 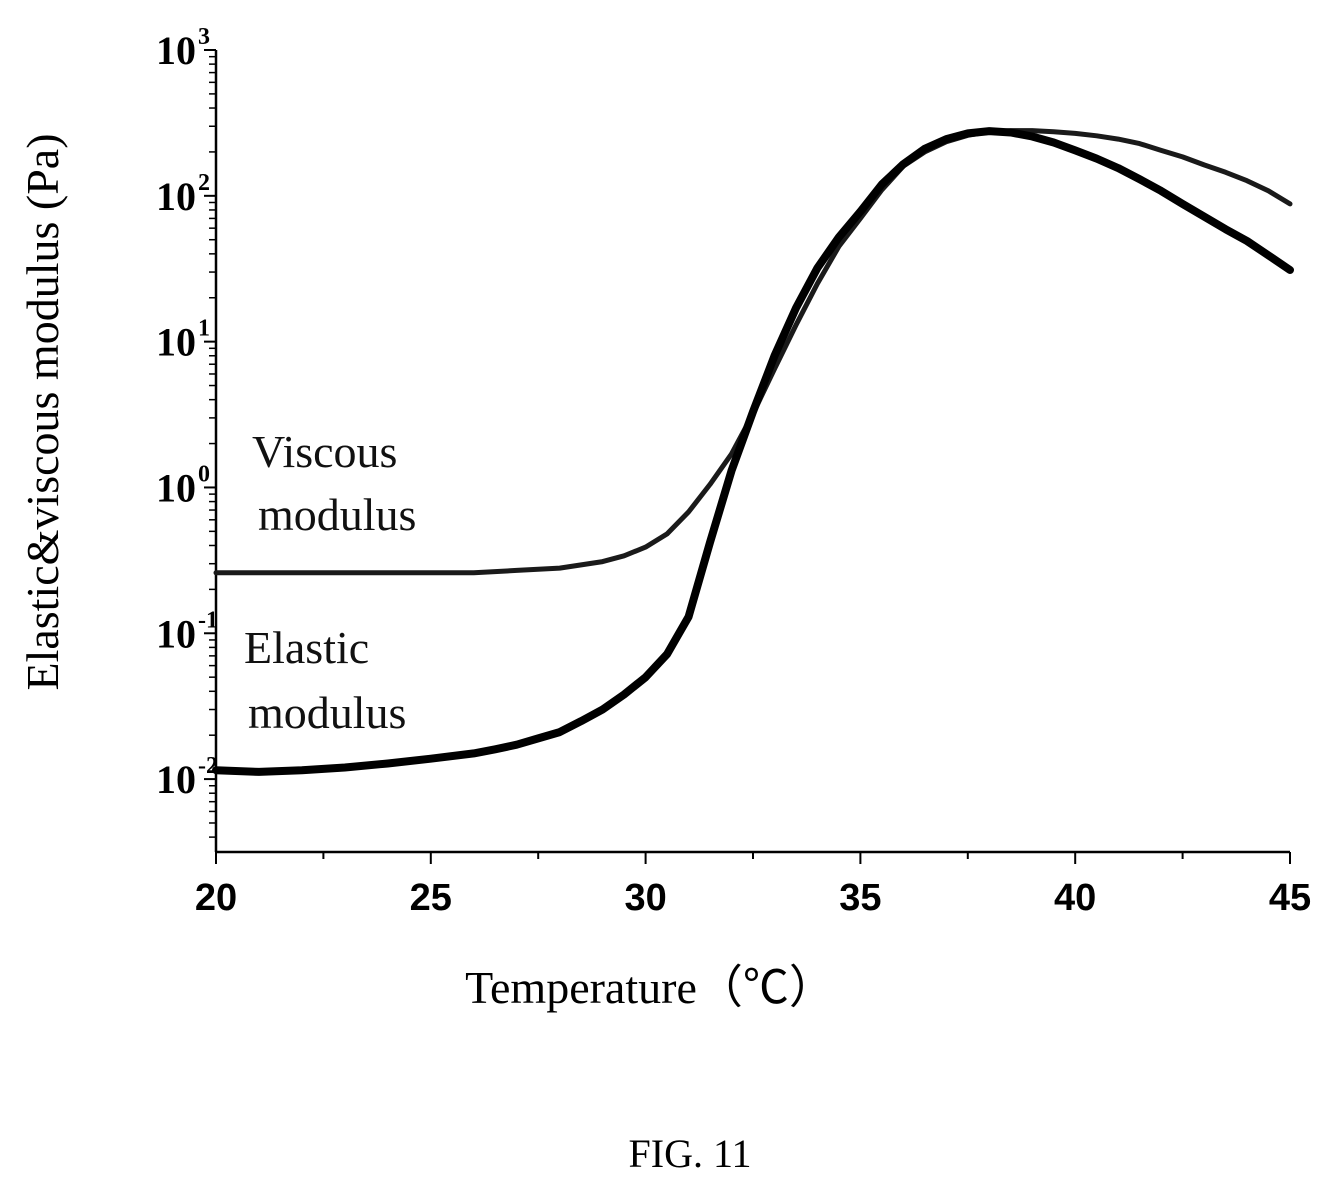 I want to click on annotation-elastic-line1: Elastic, so click(x=306, y=647).